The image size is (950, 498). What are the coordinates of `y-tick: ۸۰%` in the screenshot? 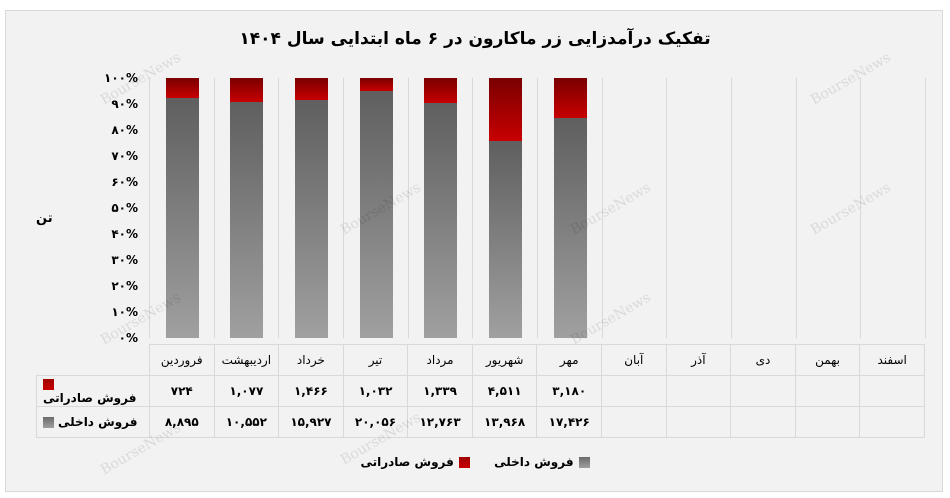 It's located at (124, 130).